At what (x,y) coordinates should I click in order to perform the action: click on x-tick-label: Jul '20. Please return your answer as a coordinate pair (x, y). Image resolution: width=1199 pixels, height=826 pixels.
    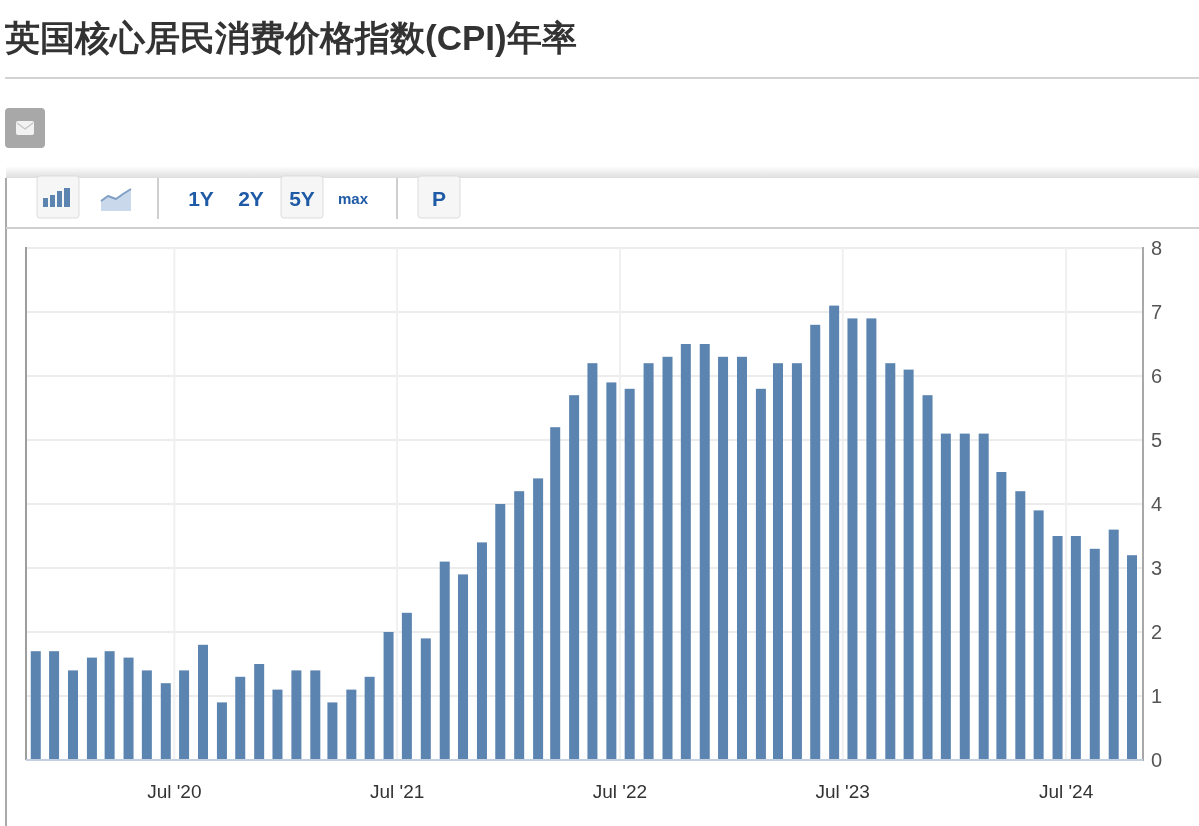
    Looking at the image, I should click on (174, 791).